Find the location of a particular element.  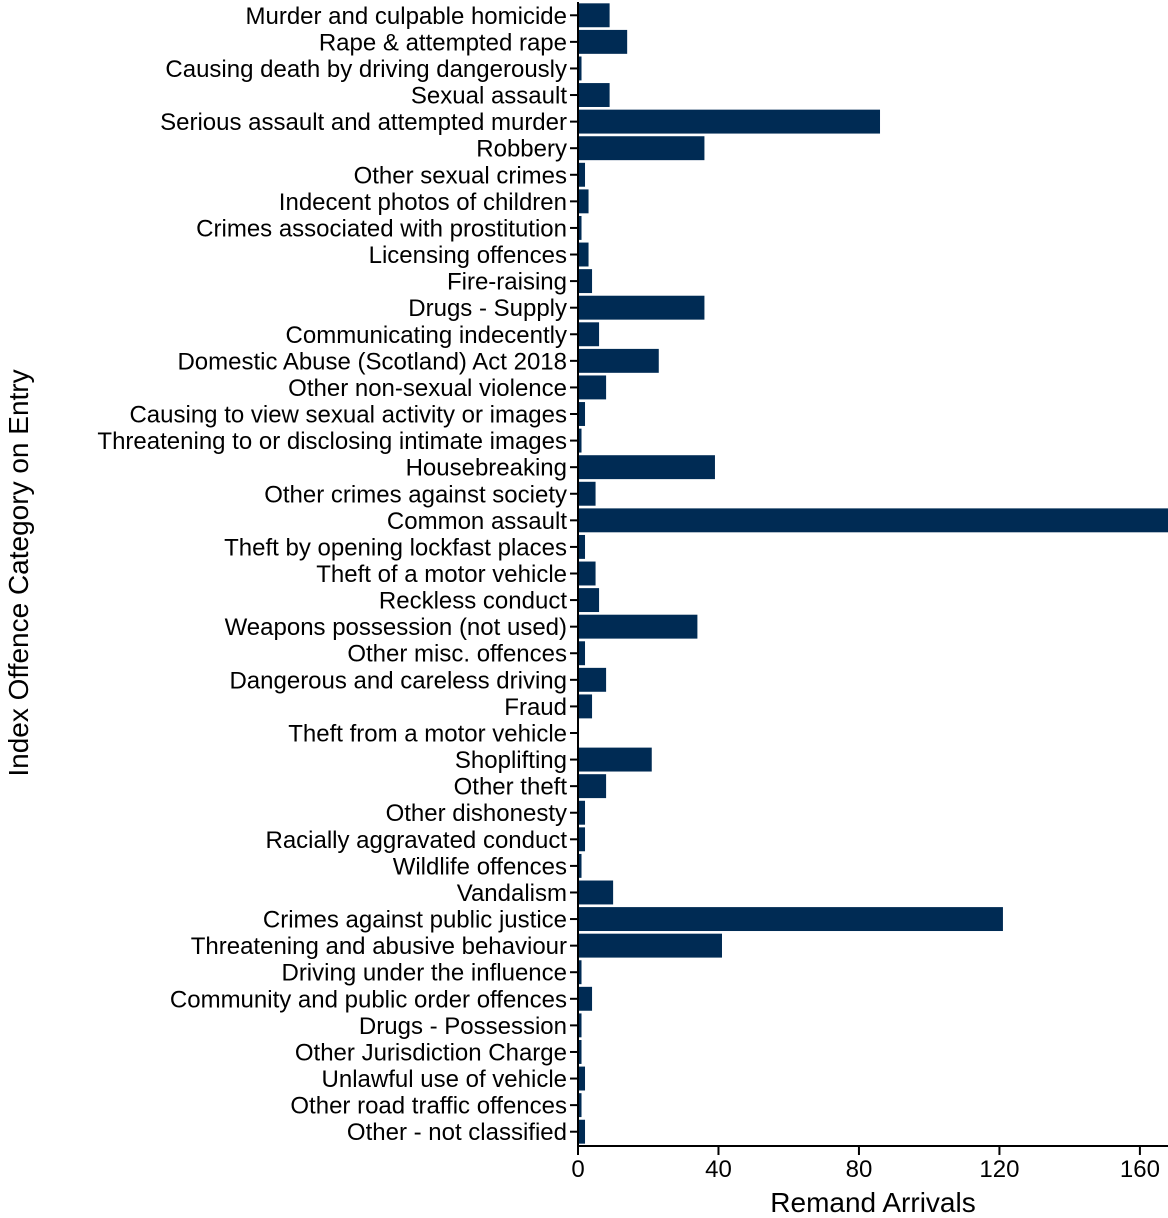

y-axis-title: Index Offence Category on Entry is located at coordinates (18, 572).